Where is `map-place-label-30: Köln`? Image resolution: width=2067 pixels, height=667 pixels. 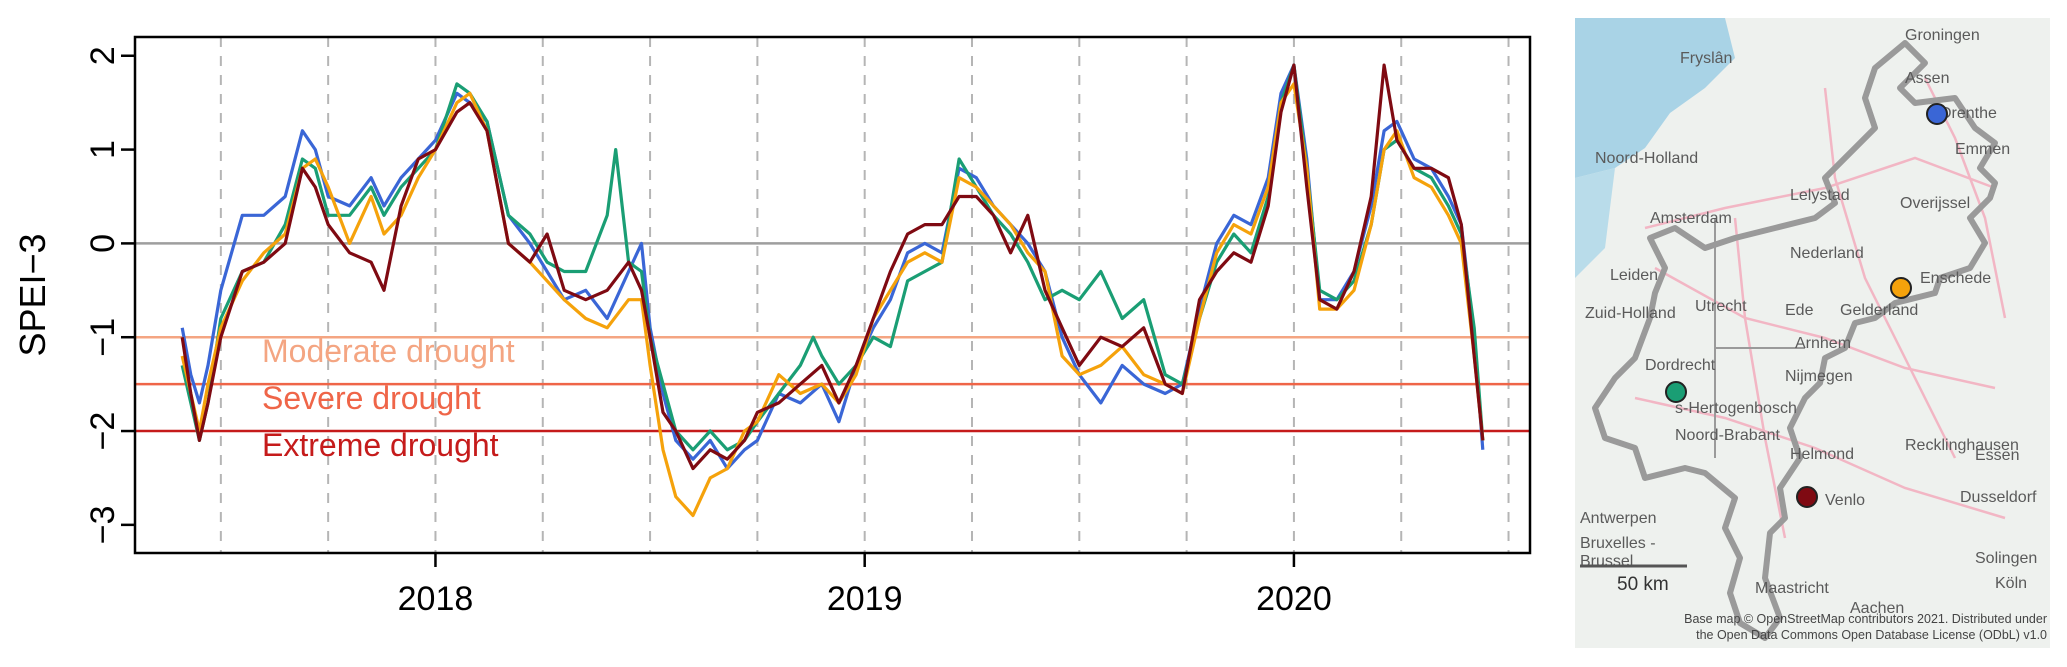
map-place-label-30: Köln is located at coordinates (2011, 583).